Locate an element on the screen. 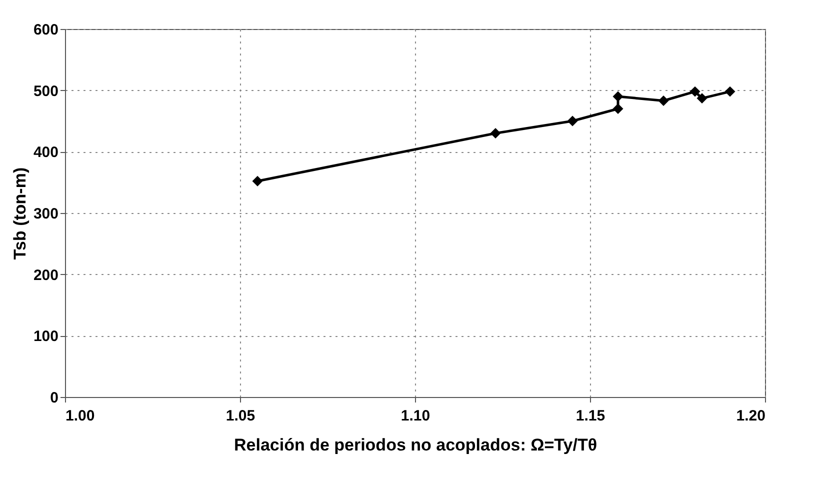 The image size is (835, 487). y-tick-label: 600 is located at coordinates (45, 30).